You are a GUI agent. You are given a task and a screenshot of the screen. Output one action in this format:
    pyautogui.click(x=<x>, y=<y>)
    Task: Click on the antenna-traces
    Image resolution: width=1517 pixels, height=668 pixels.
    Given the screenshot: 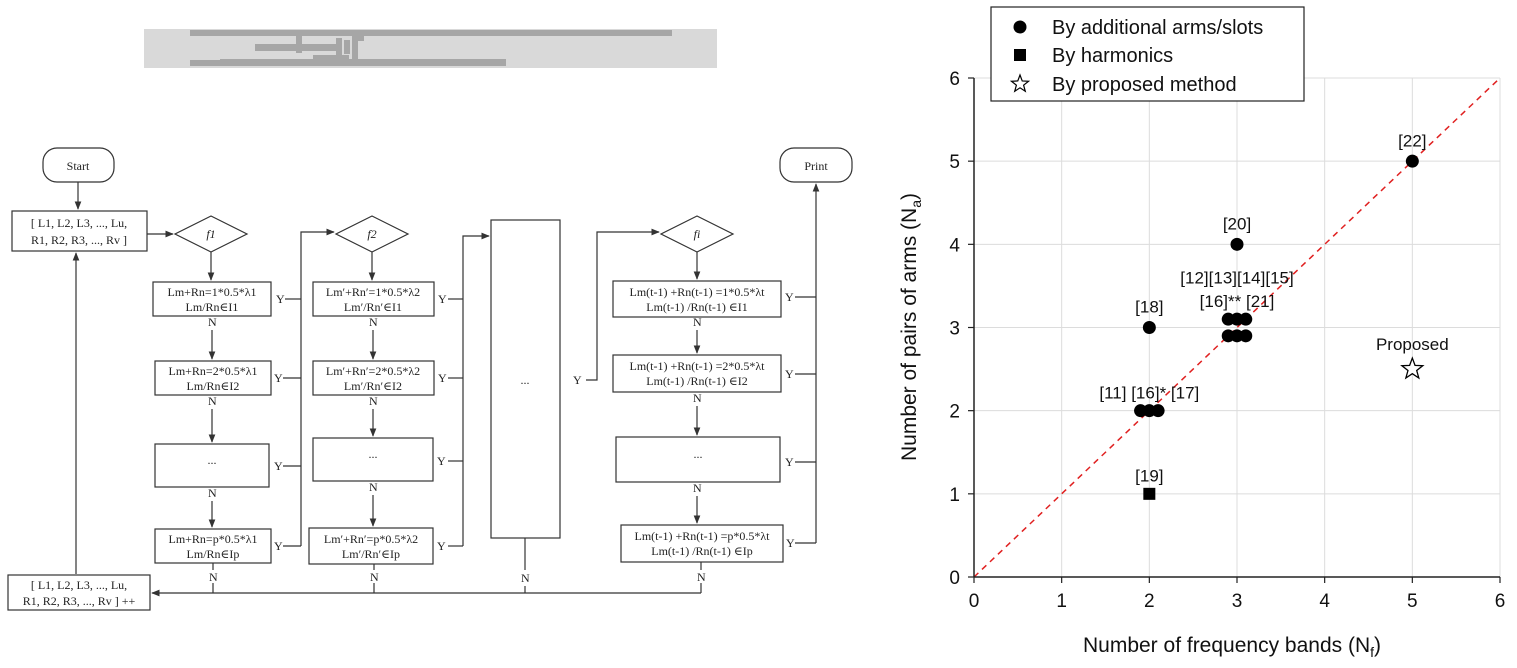 What is the action you would take?
    pyautogui.click(x=431, y=48)
    